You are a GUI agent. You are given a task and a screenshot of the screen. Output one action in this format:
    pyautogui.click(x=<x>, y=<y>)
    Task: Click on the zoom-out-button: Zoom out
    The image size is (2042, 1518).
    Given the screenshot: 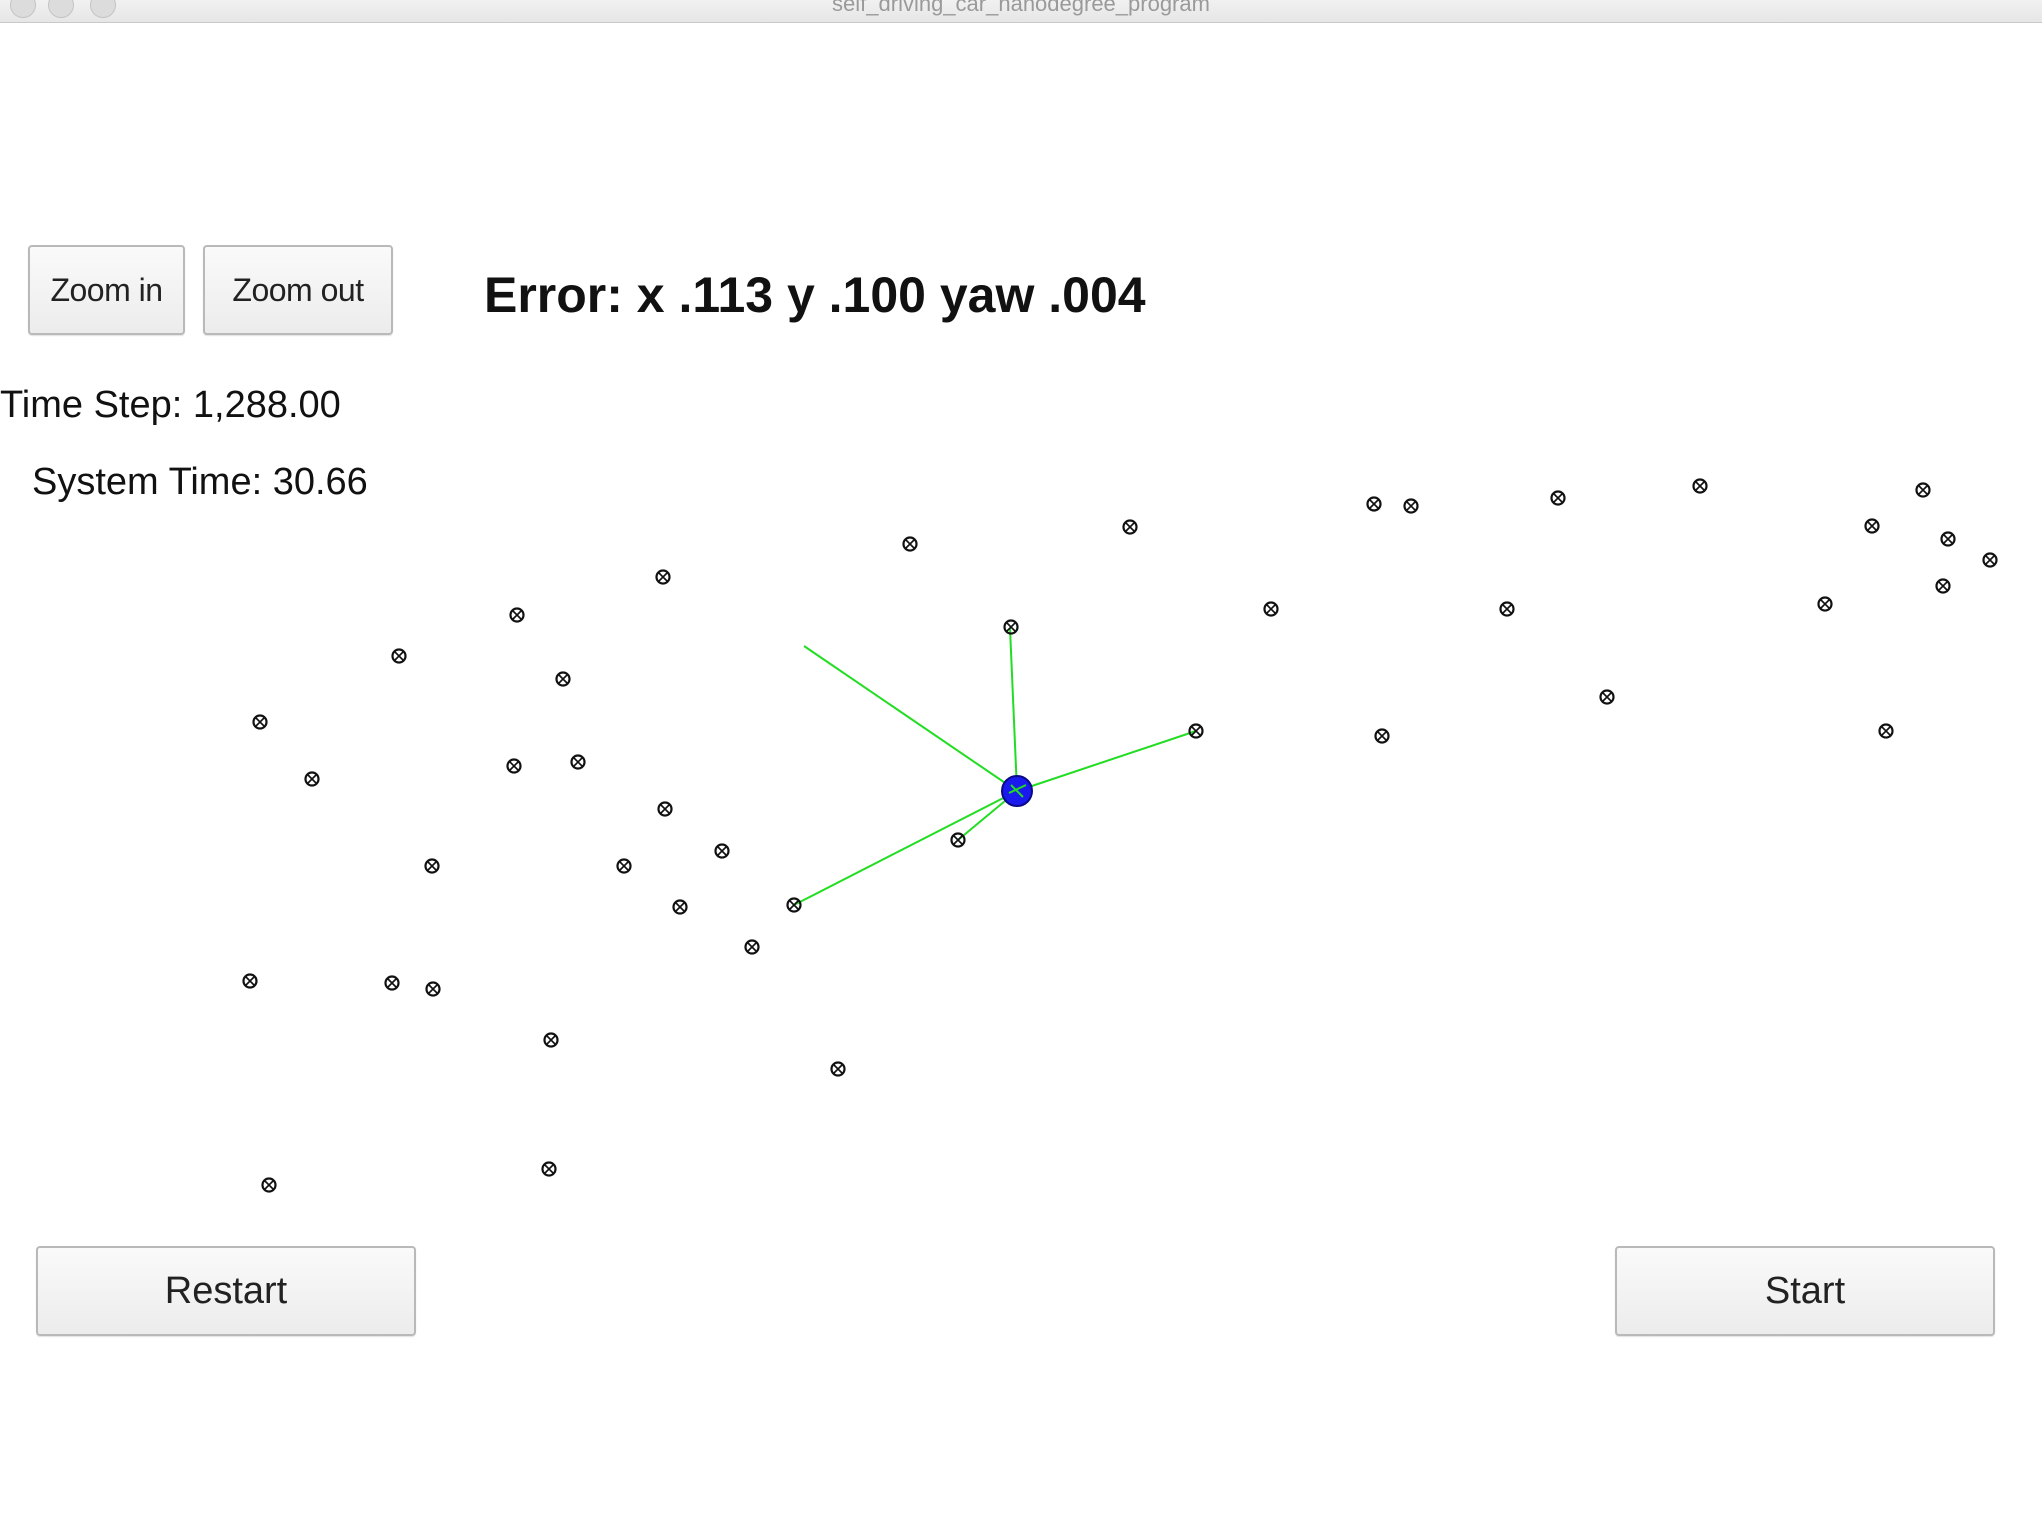 What is the action you would take?
    pyautogui.click(x=298, y=290)
    